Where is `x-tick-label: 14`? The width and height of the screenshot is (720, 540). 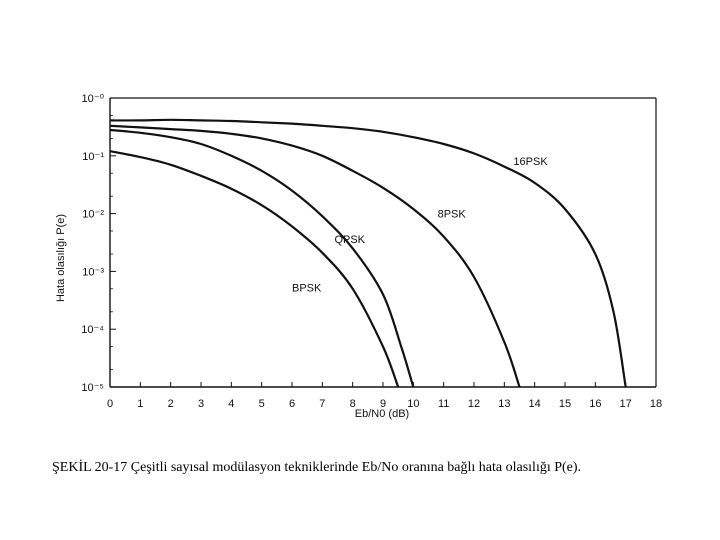
x-tick-label: 14 is located at coordinates (535, 404).